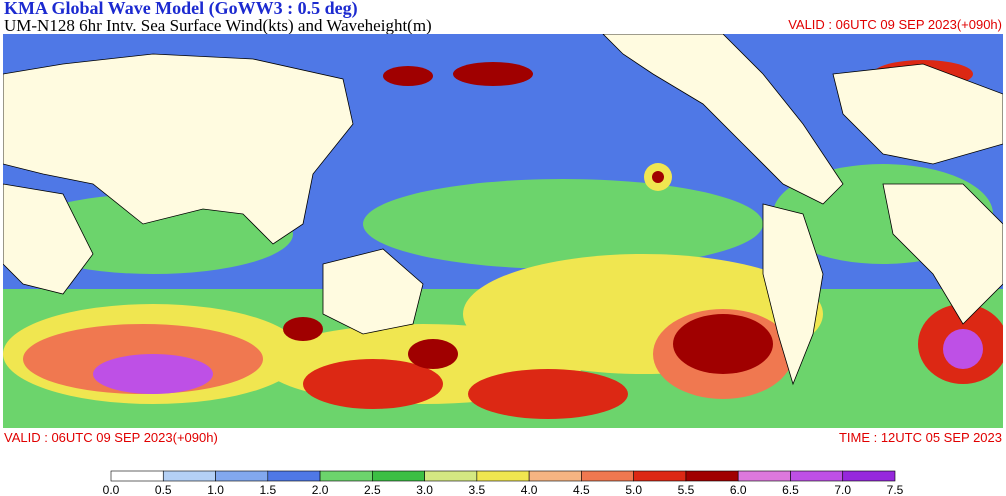  What do you see at coordinates (163, 489) in the screenshot?
I see `colorbar-label: 0.5` at bounding box center [163, 489].